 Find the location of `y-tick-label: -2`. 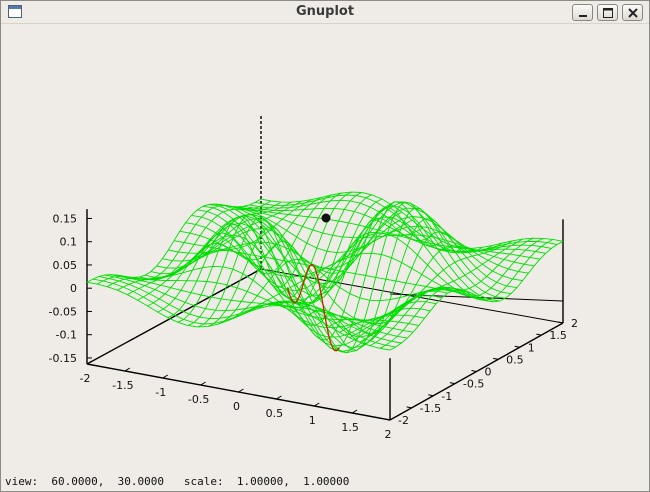

y-tick-label: -2 is located at coordinates (403, 420).